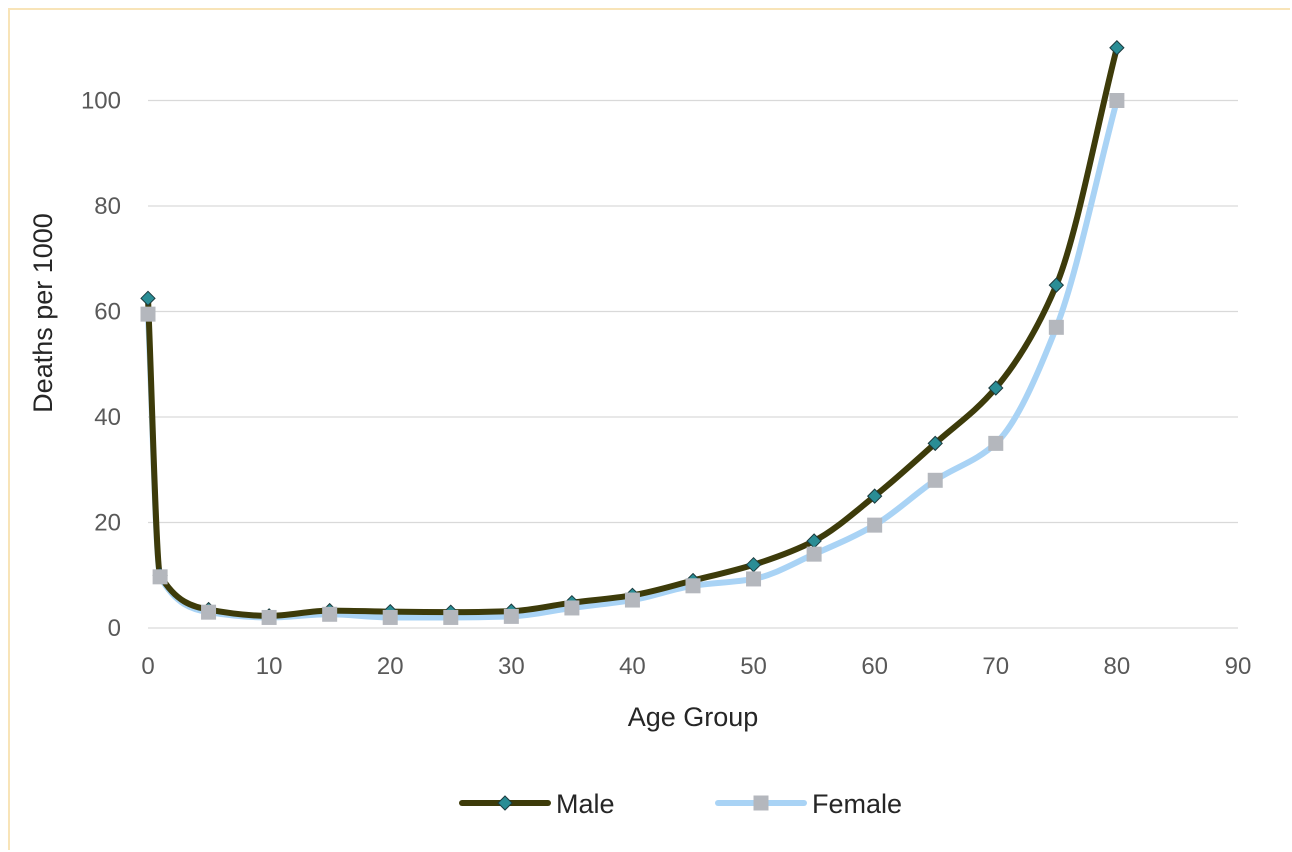  What do you see at coordinates (585, 804) in the screenshot?
I see `legend-label-male: Male` at bounding box center [585, 804].